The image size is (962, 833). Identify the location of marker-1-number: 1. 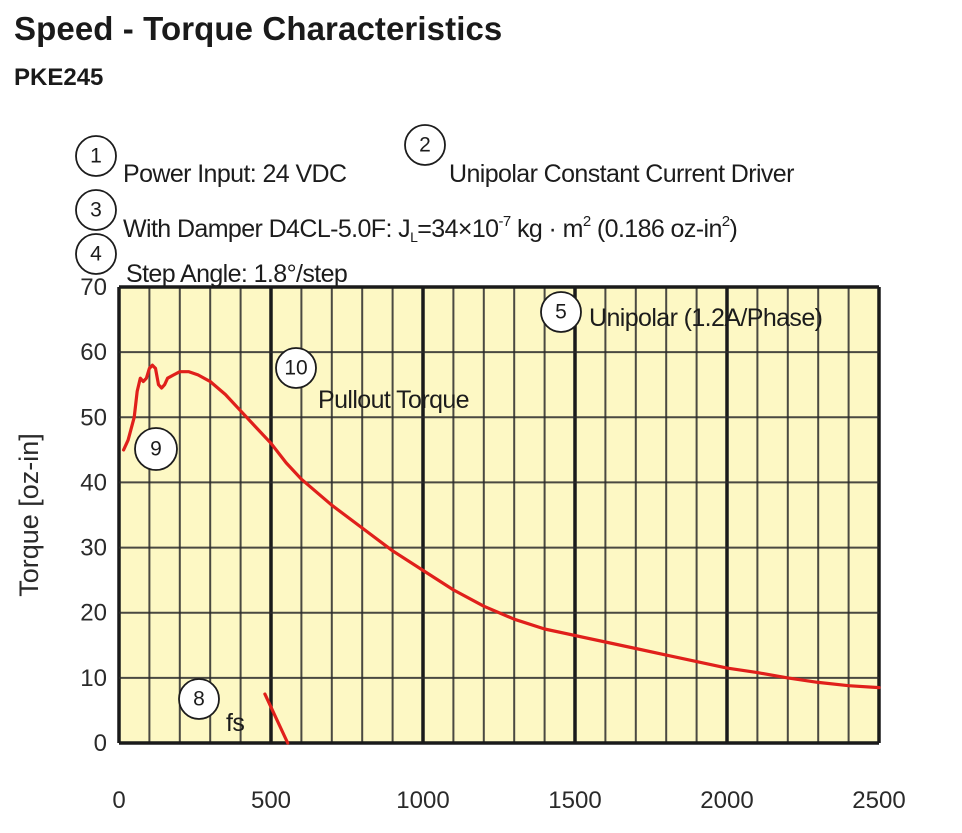
(96, 156).